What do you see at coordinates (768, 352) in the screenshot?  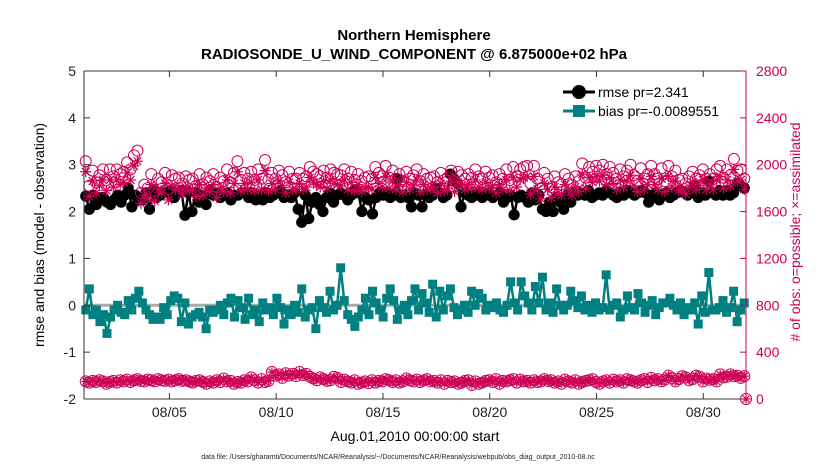 I see `y-right-tick-label: 400` at bounding box center [768, 352].